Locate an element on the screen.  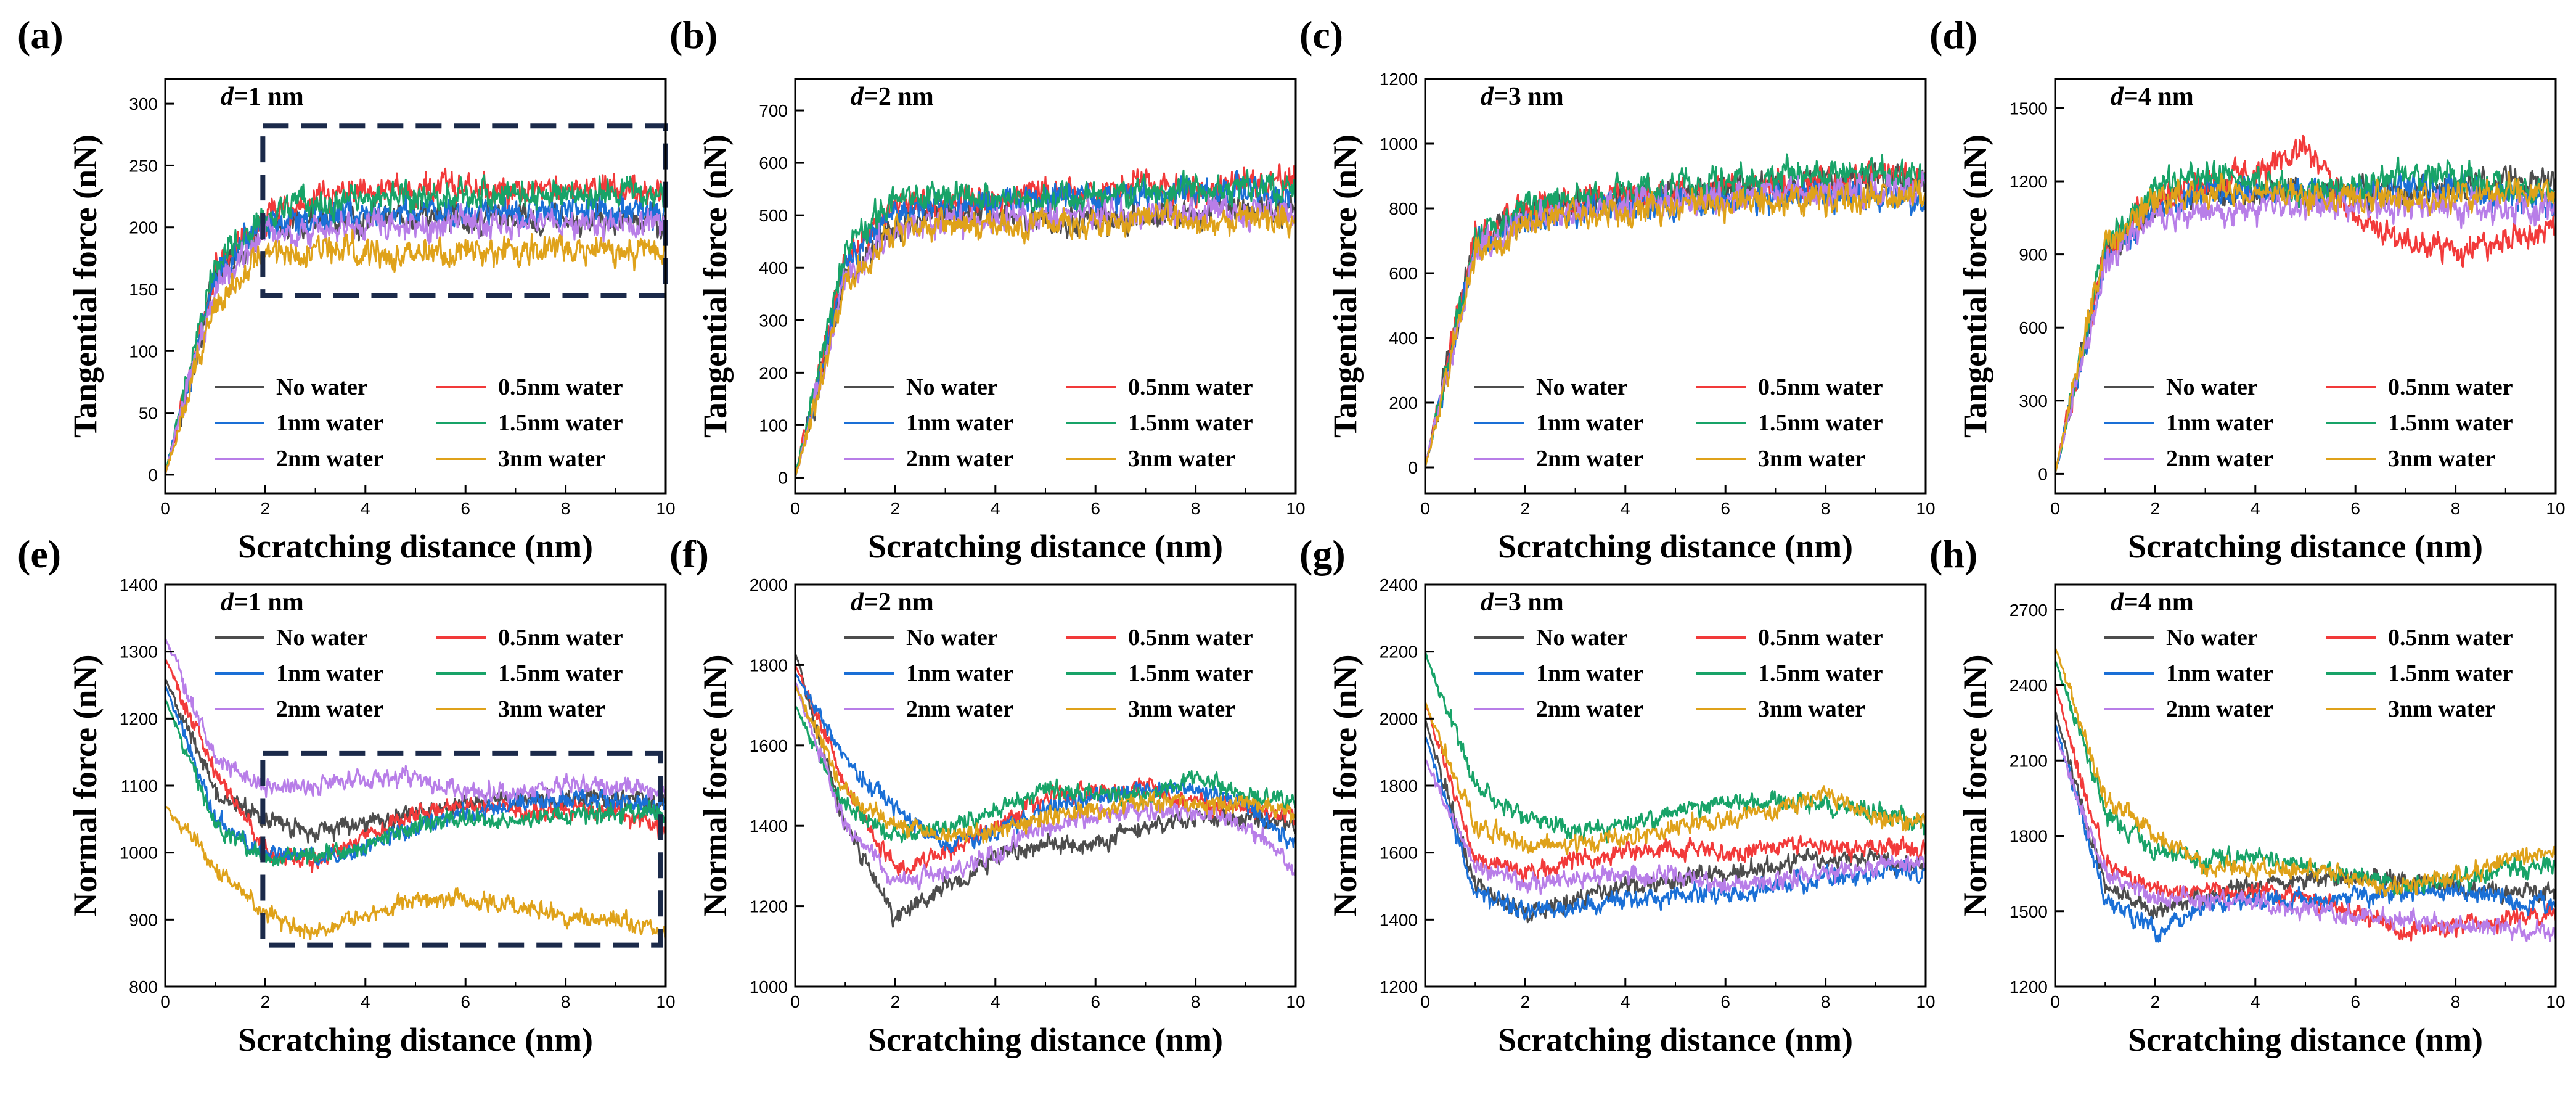
y-tick-label: 600 is located at coordinates (1403, 273).